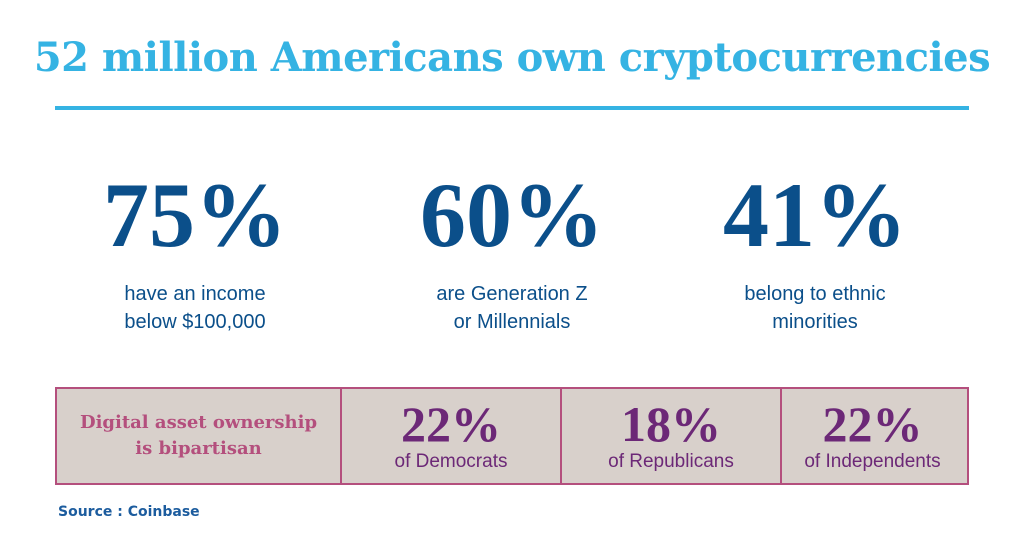  I want to click on bipartisan-label: Digital asset ownership is bipartisan, so click(198, 435).